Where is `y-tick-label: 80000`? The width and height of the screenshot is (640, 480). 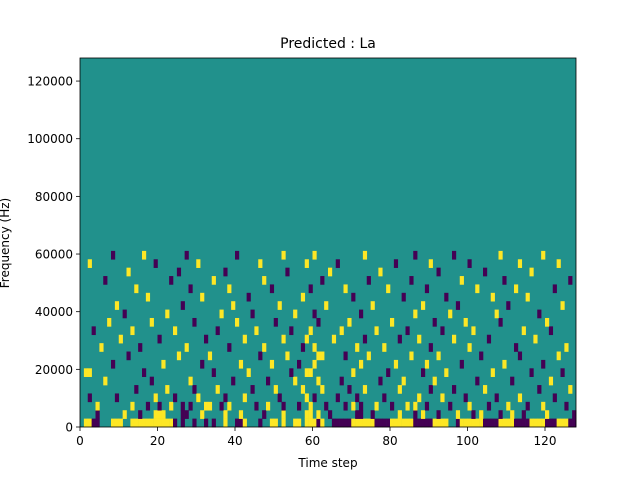
y-tick-label: 80000 is located at coordinates (54, 197).